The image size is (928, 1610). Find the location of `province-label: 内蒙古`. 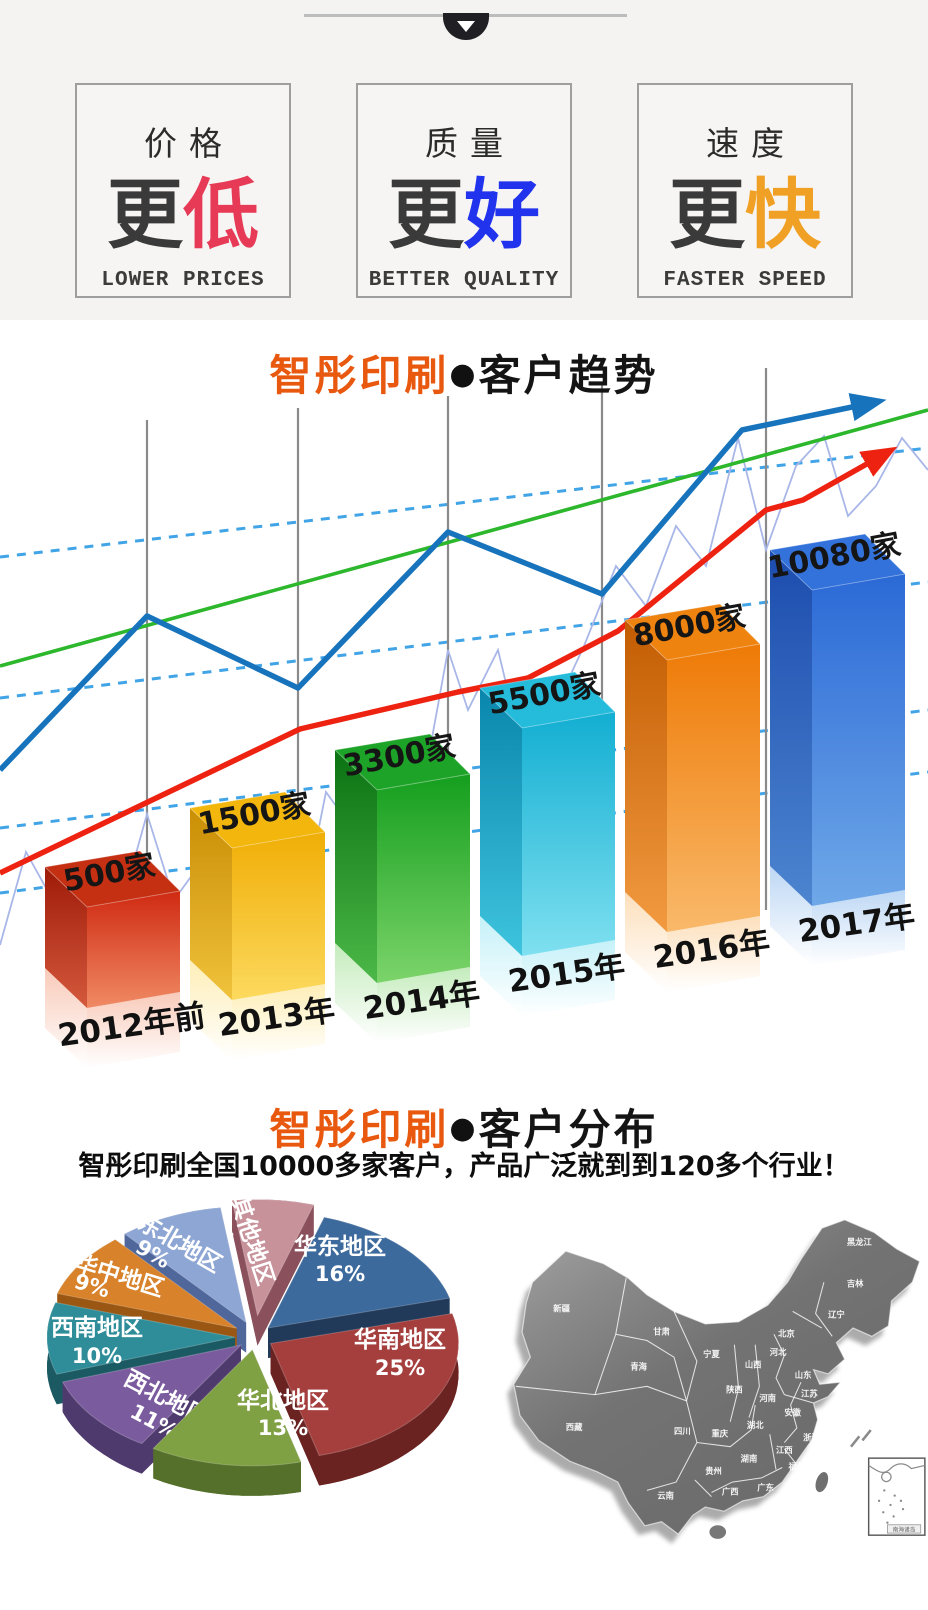

province-label: 内蒙古 is located at coordinates (737, 1285).